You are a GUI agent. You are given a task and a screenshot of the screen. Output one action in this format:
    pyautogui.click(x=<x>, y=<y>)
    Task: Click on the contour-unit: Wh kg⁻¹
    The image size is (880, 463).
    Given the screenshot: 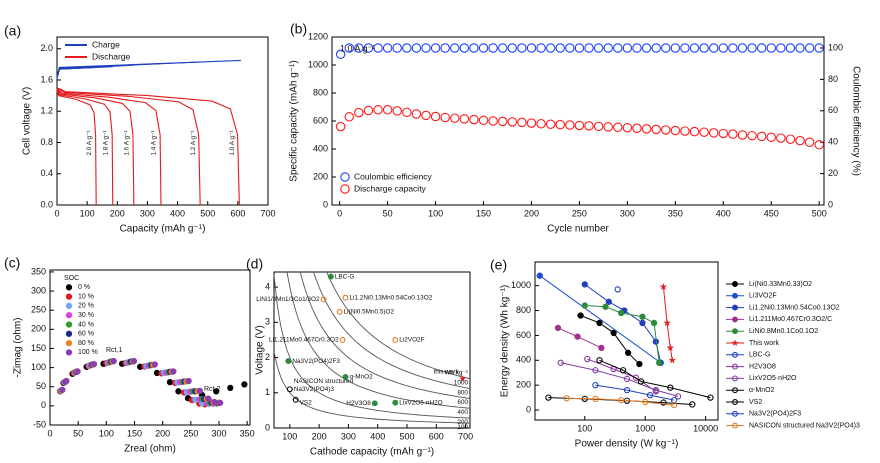 What is the action you would take?
    pyautogui.click(x=456, y=372)
    